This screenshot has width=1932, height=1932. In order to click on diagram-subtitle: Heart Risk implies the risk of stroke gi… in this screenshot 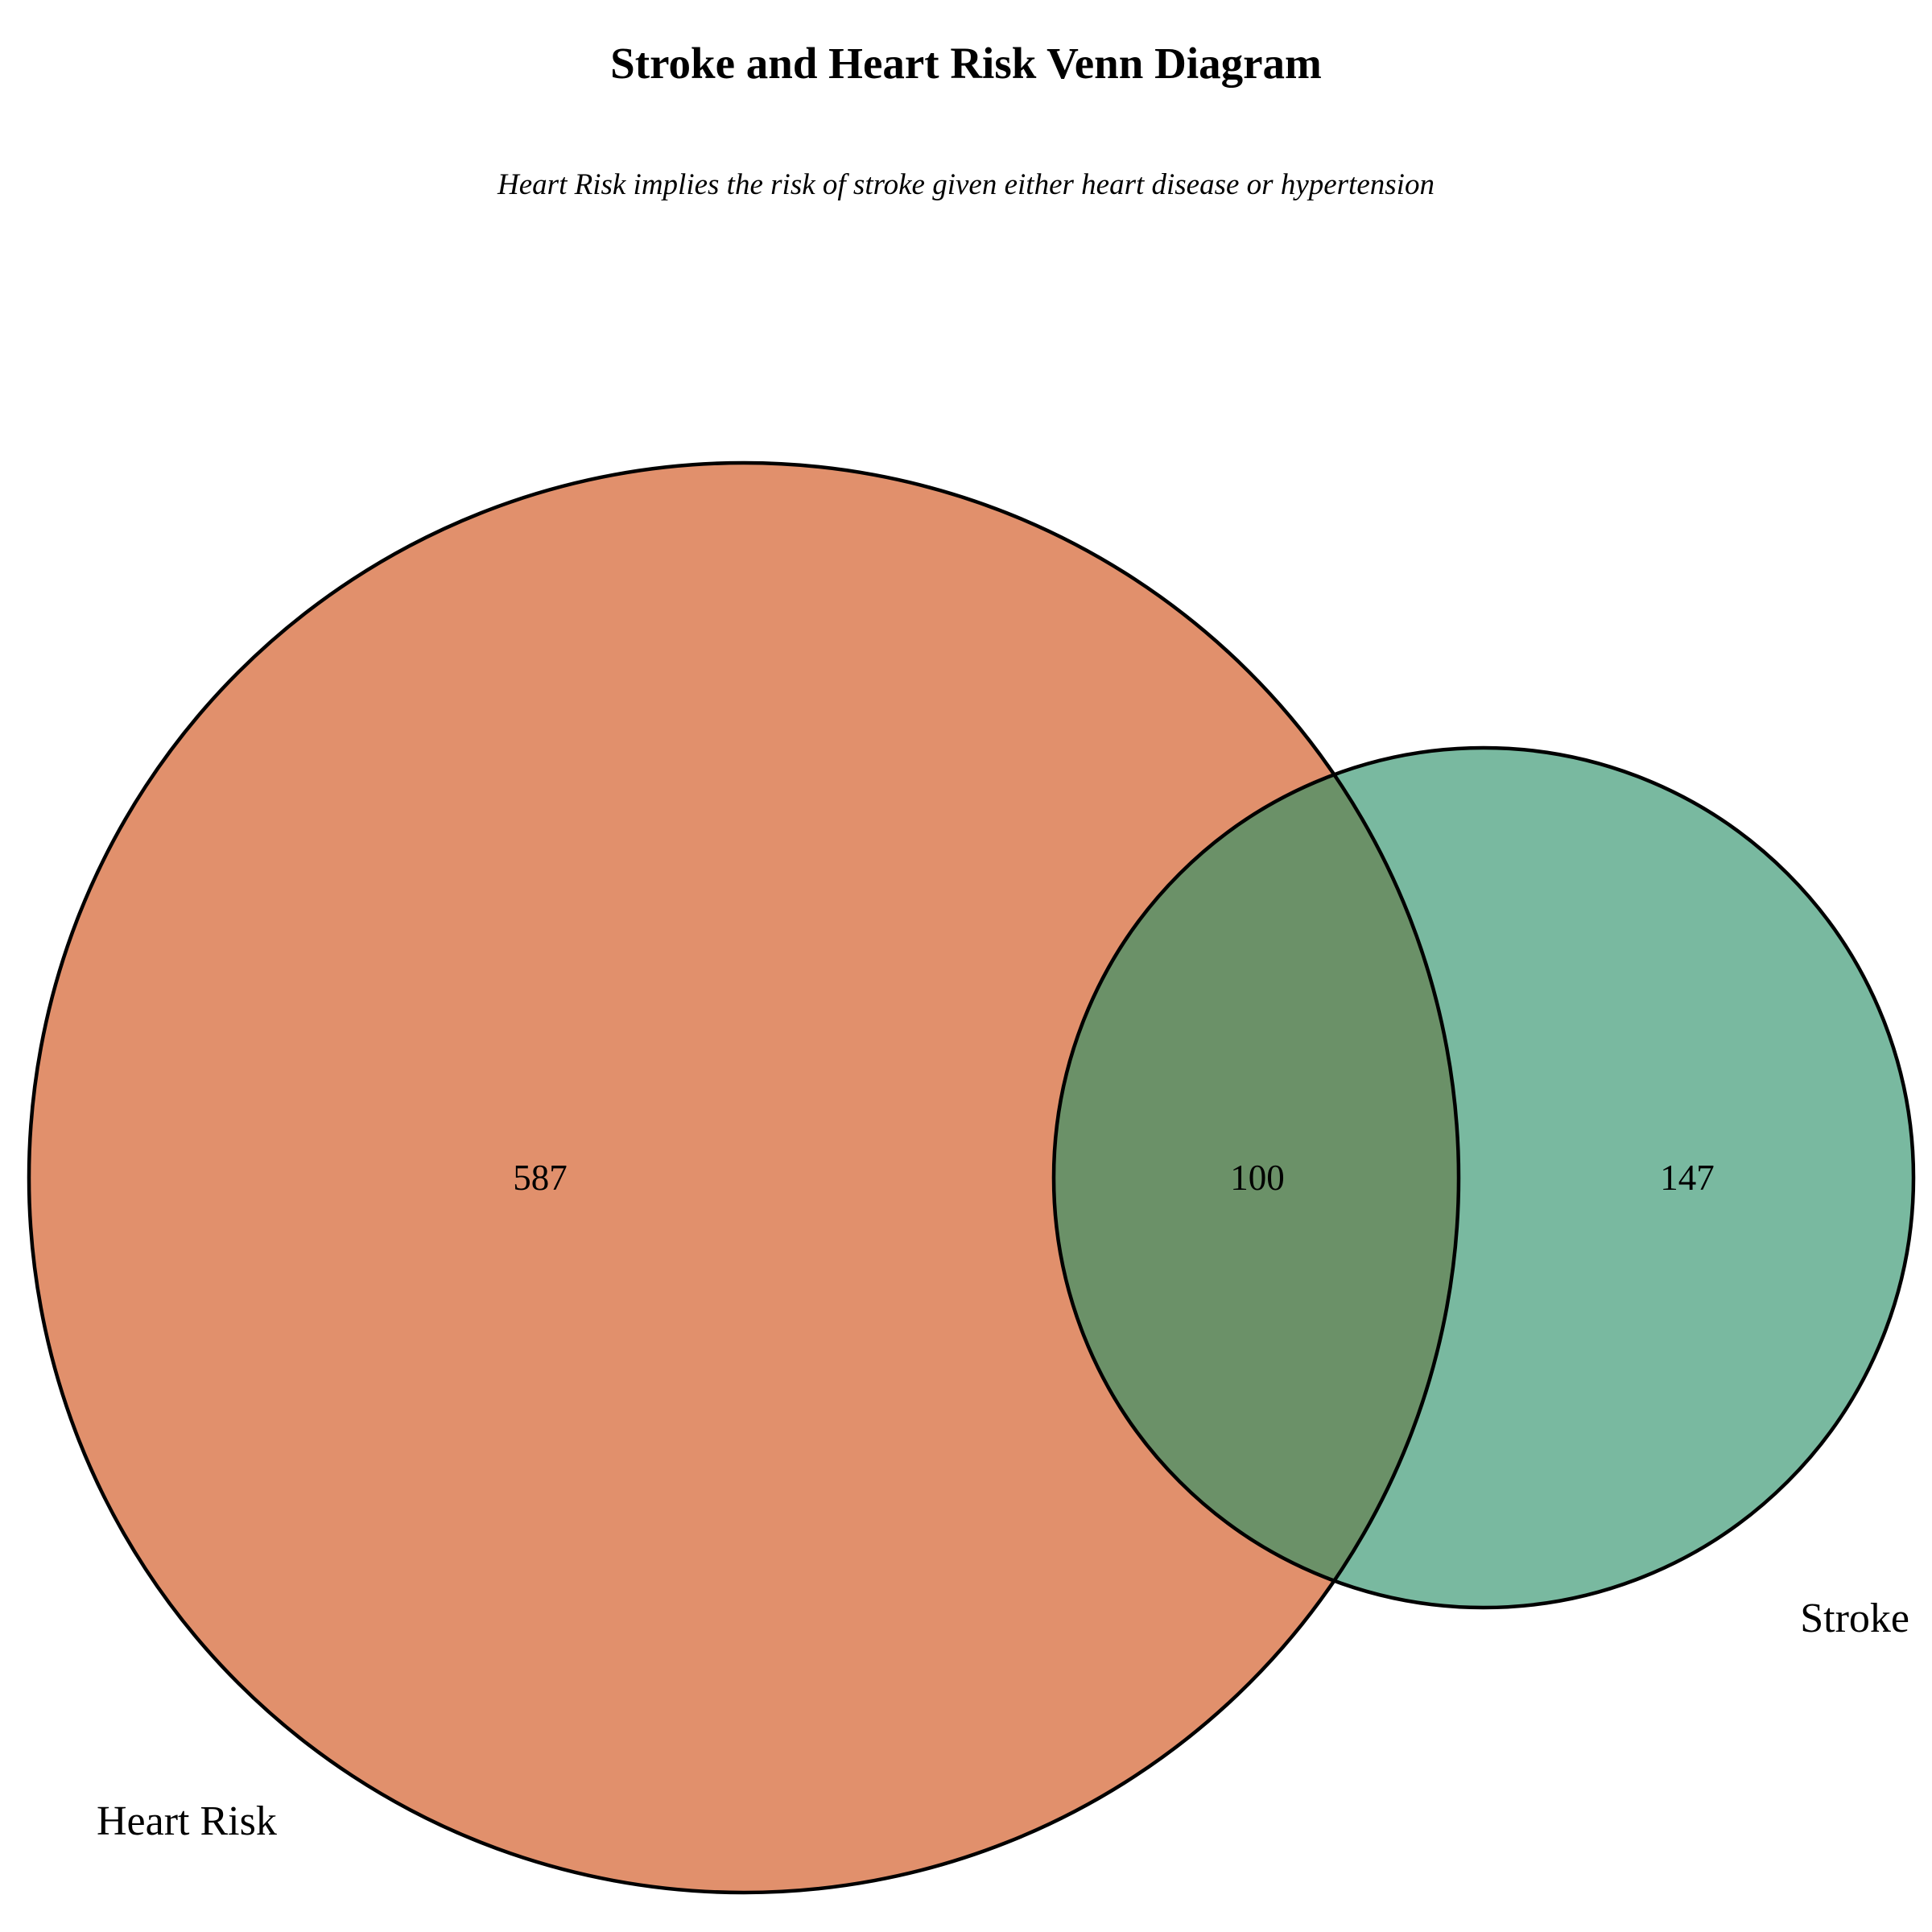, I will do `click(966, 184)`.